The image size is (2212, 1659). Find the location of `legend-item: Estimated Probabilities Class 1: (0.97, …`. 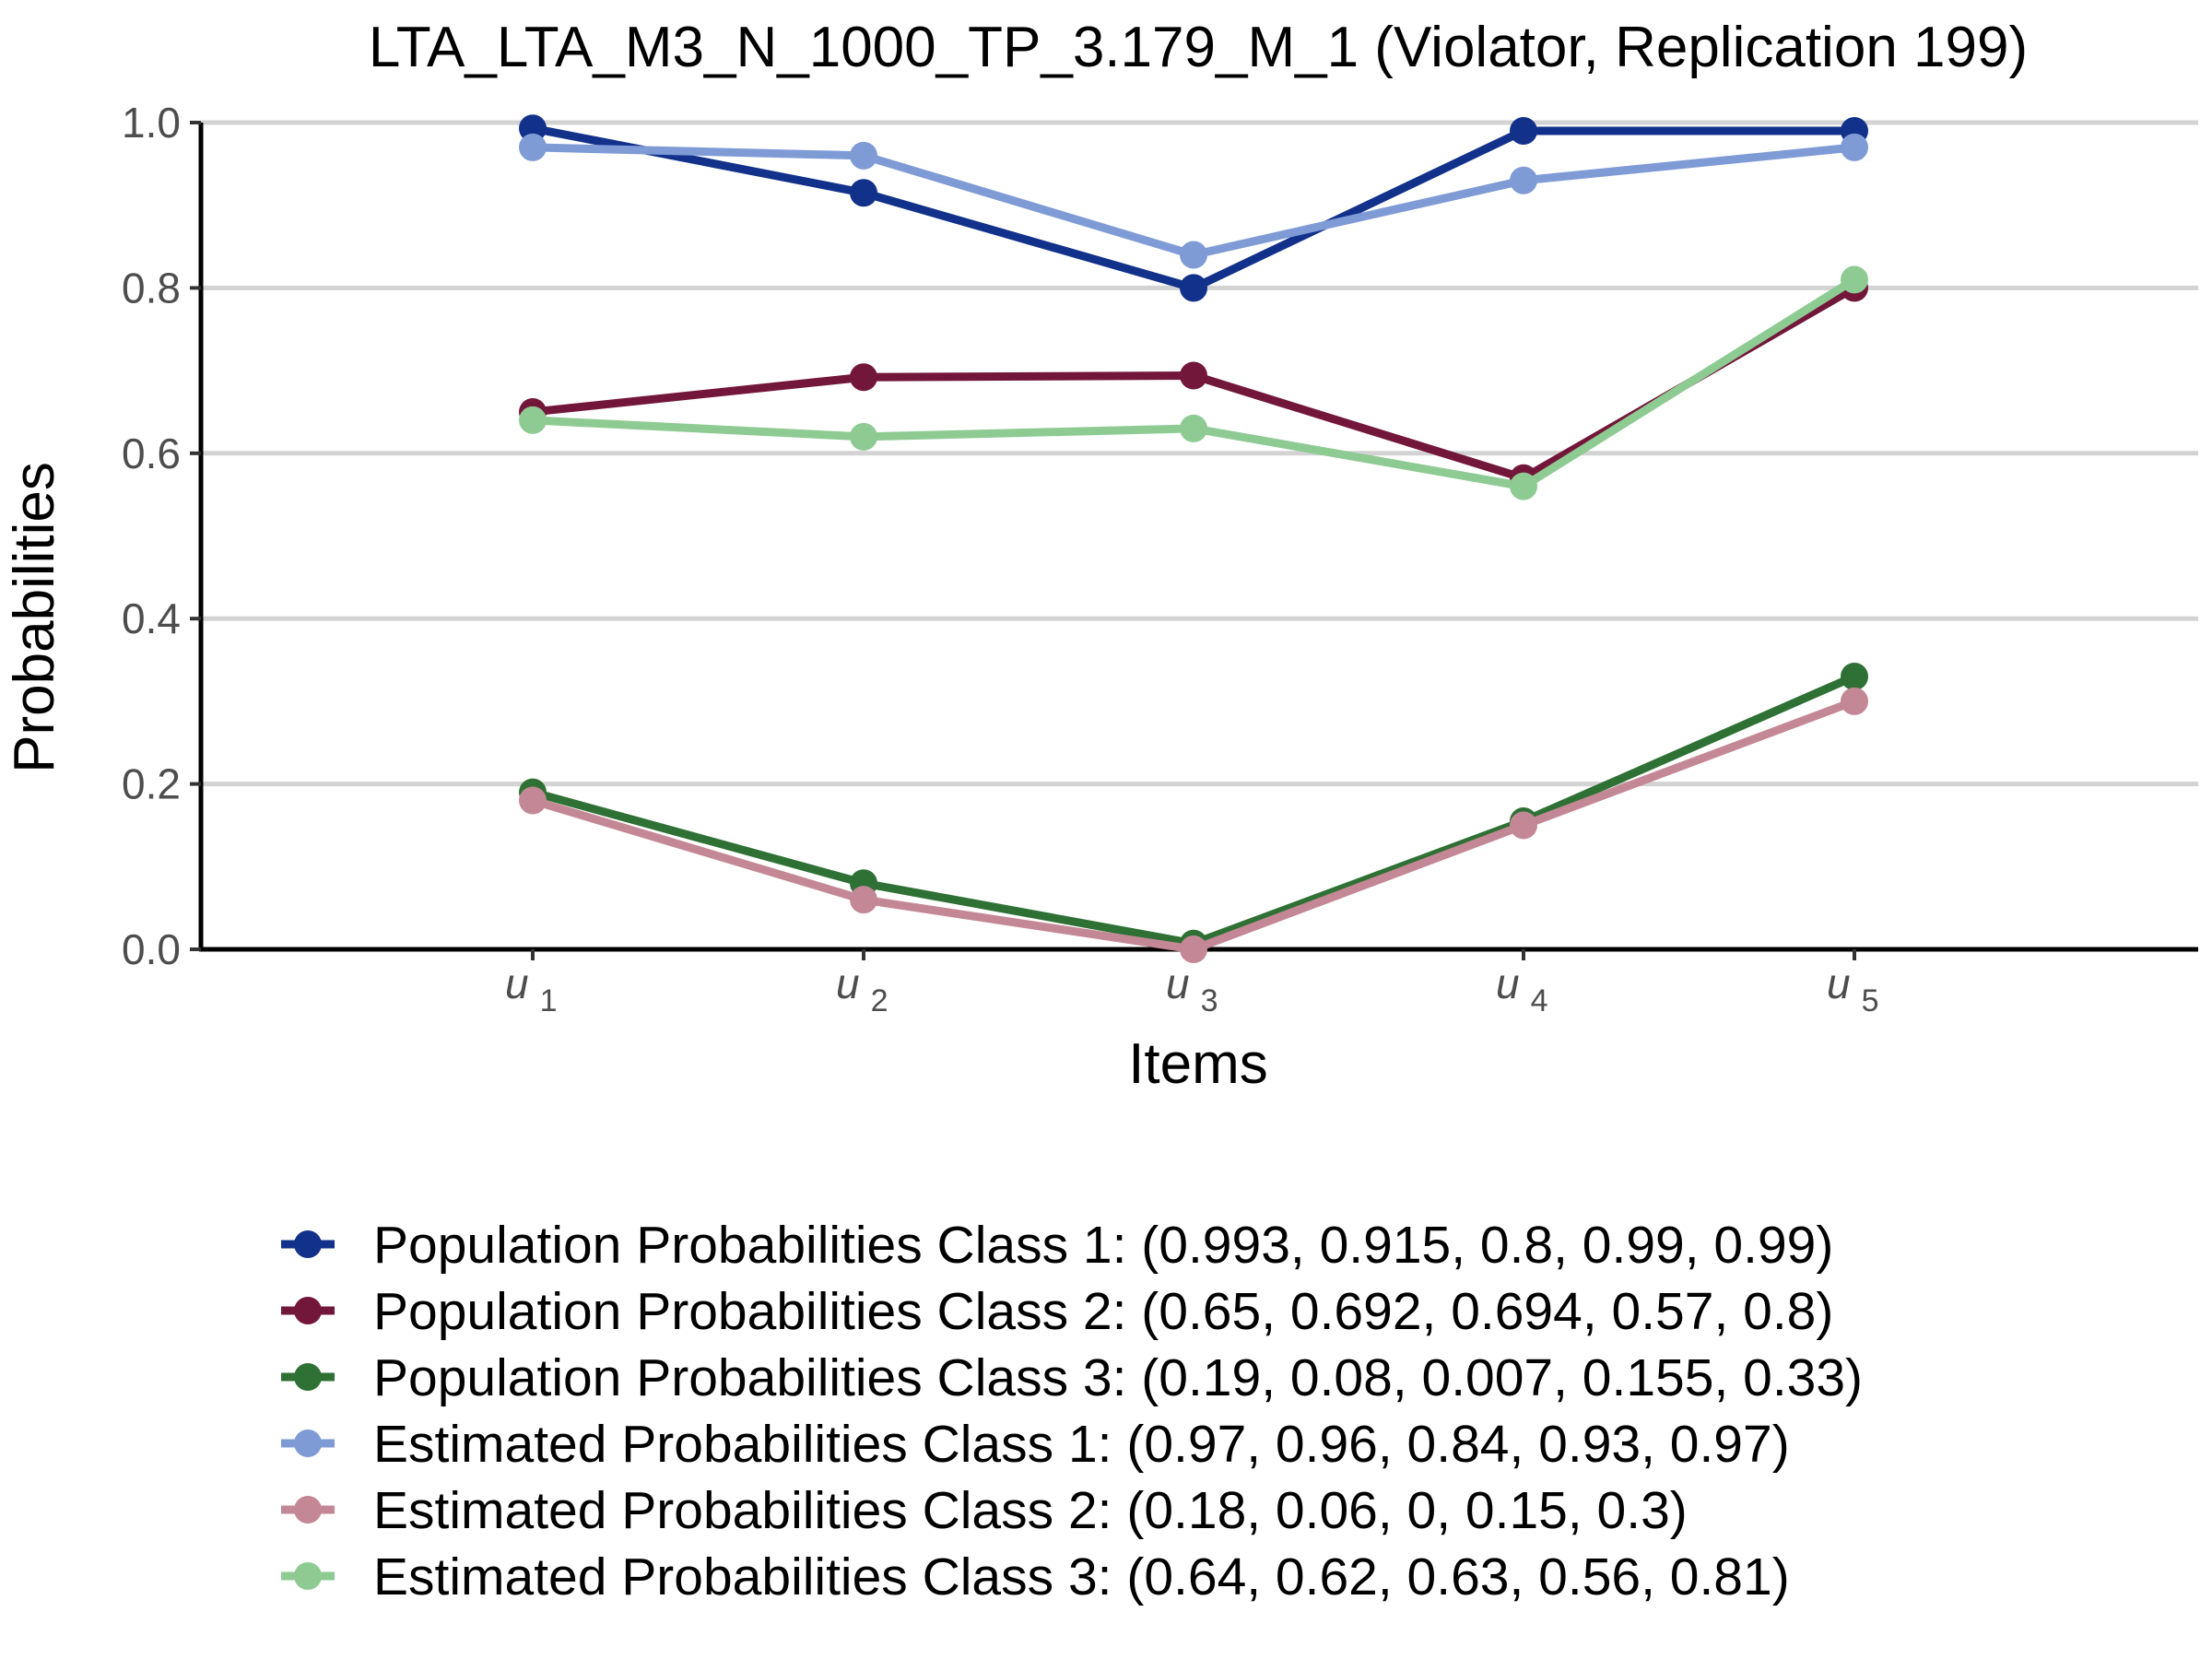

legend-item: Estimated Probabilities Class 1: (0.97, … is located at coordinates (1035, 1444).